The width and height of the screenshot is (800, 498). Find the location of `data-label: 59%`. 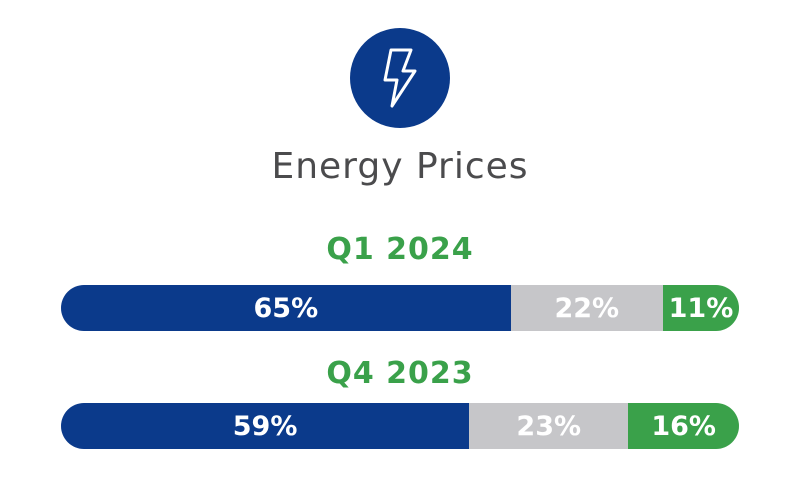

data-label: 59% is located at coordinates (265, 426).